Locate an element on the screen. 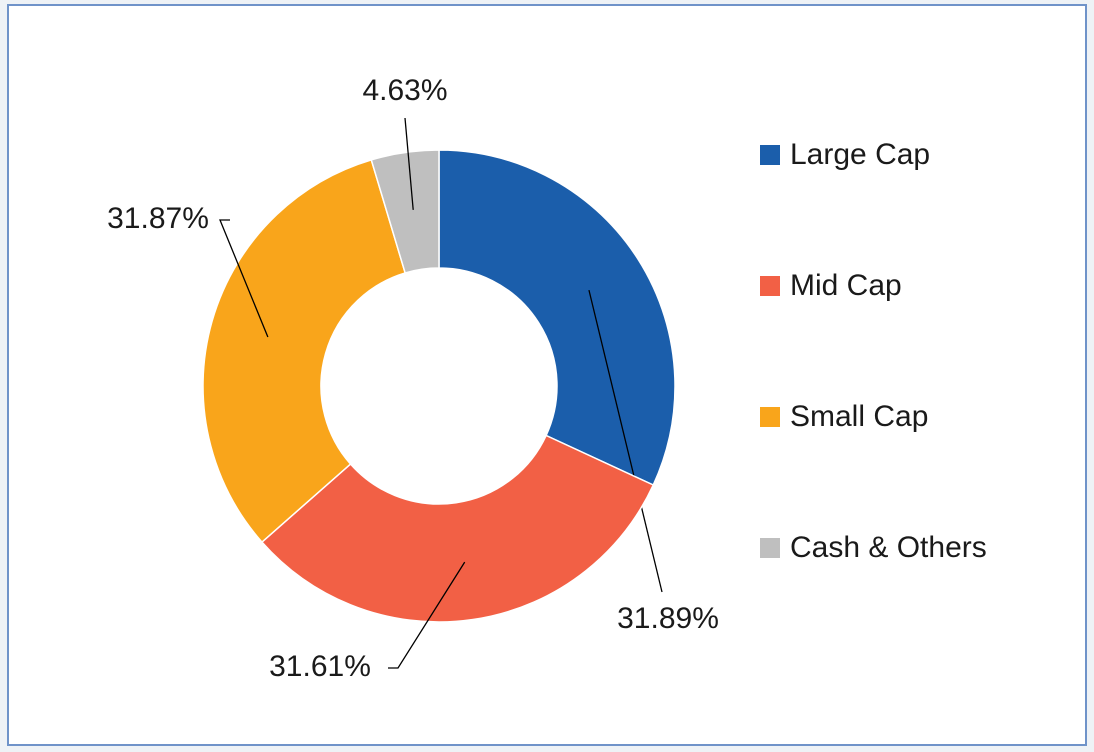 The width and height of the screenshot is (1094, 752). legend-label: Mid Cap is located at coordinates (846, 285).